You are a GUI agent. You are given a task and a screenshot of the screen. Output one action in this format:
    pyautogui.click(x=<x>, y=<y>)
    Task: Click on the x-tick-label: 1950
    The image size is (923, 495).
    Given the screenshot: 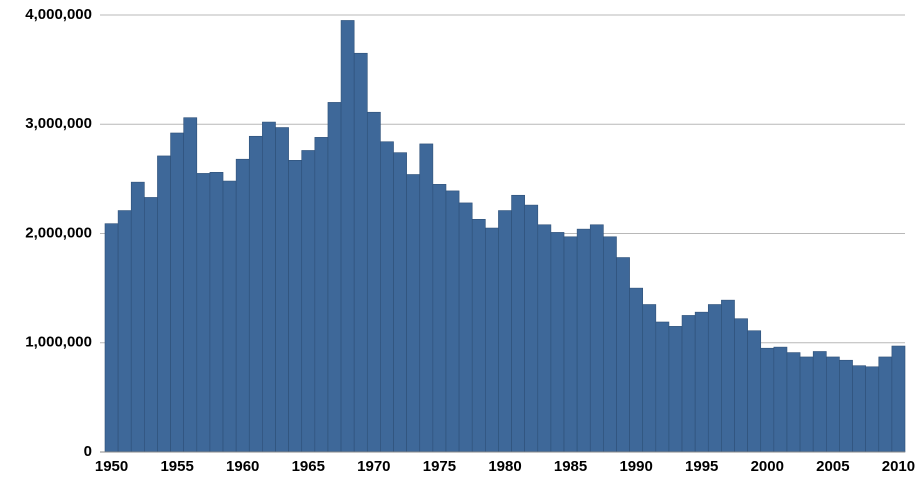 What is the action you would take?
    pyautogui.click(x=111, y=466)
    